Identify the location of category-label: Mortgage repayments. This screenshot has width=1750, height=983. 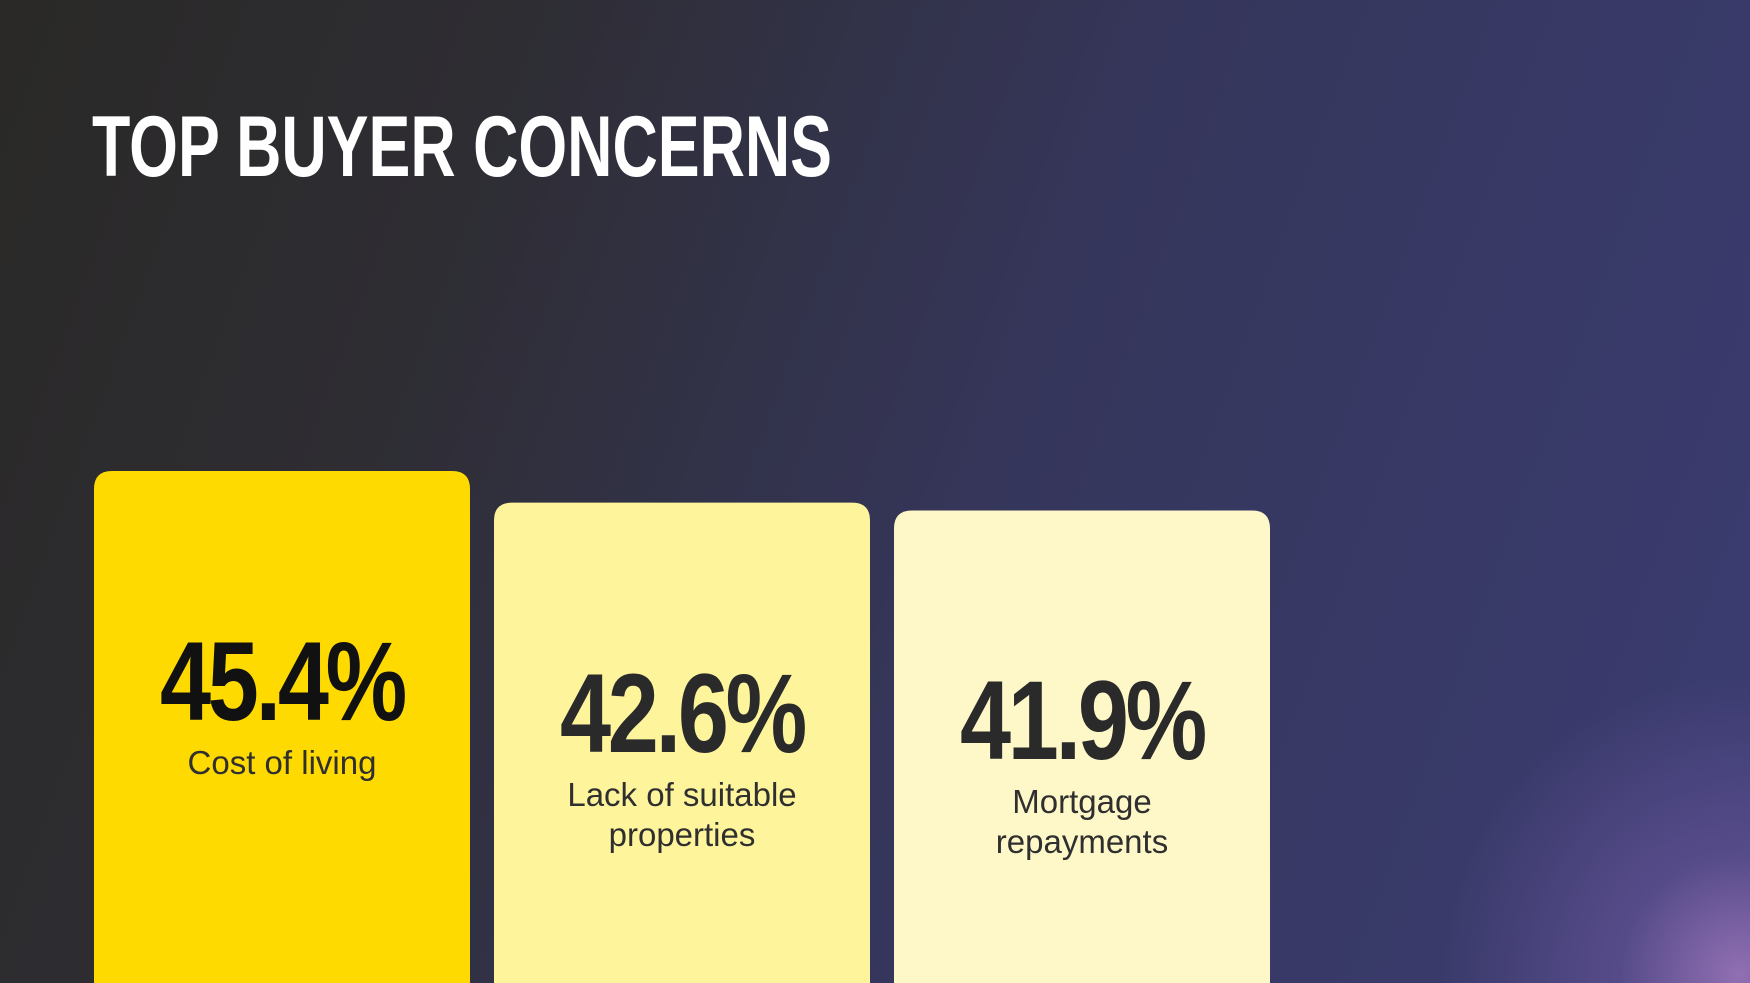
(1082, 822).